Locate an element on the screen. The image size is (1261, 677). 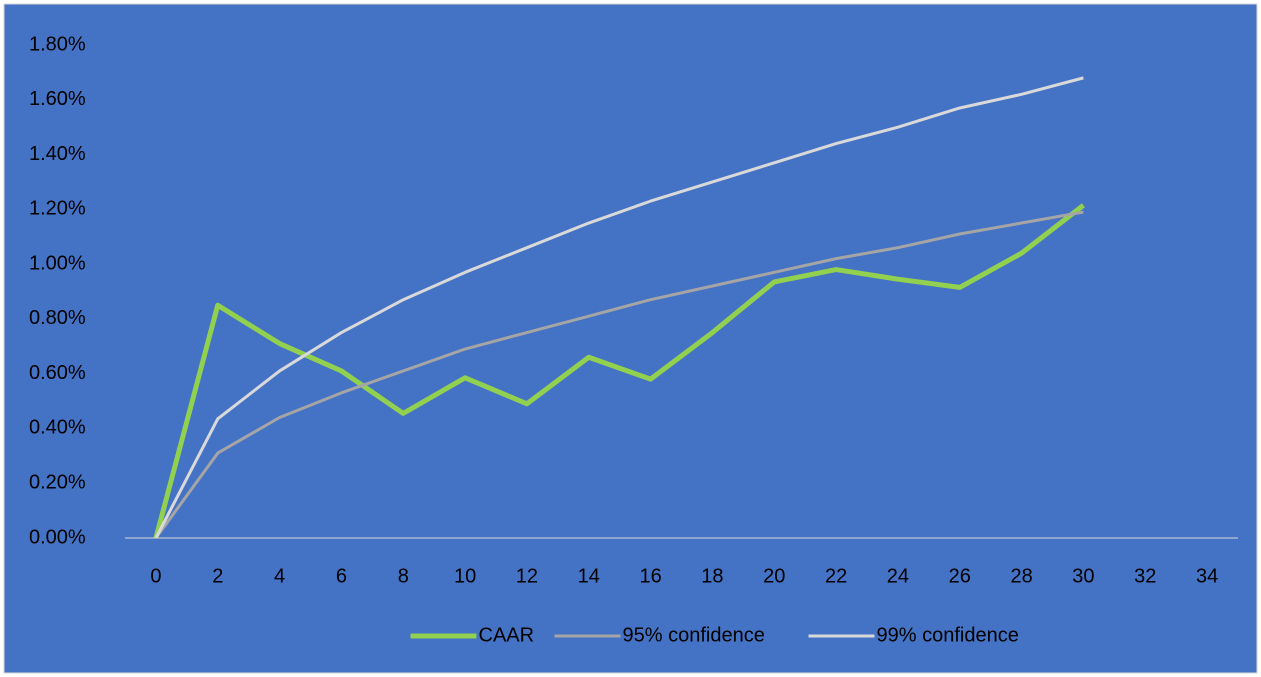
x-tick-label: 26 is located at coordinates (960, 576).